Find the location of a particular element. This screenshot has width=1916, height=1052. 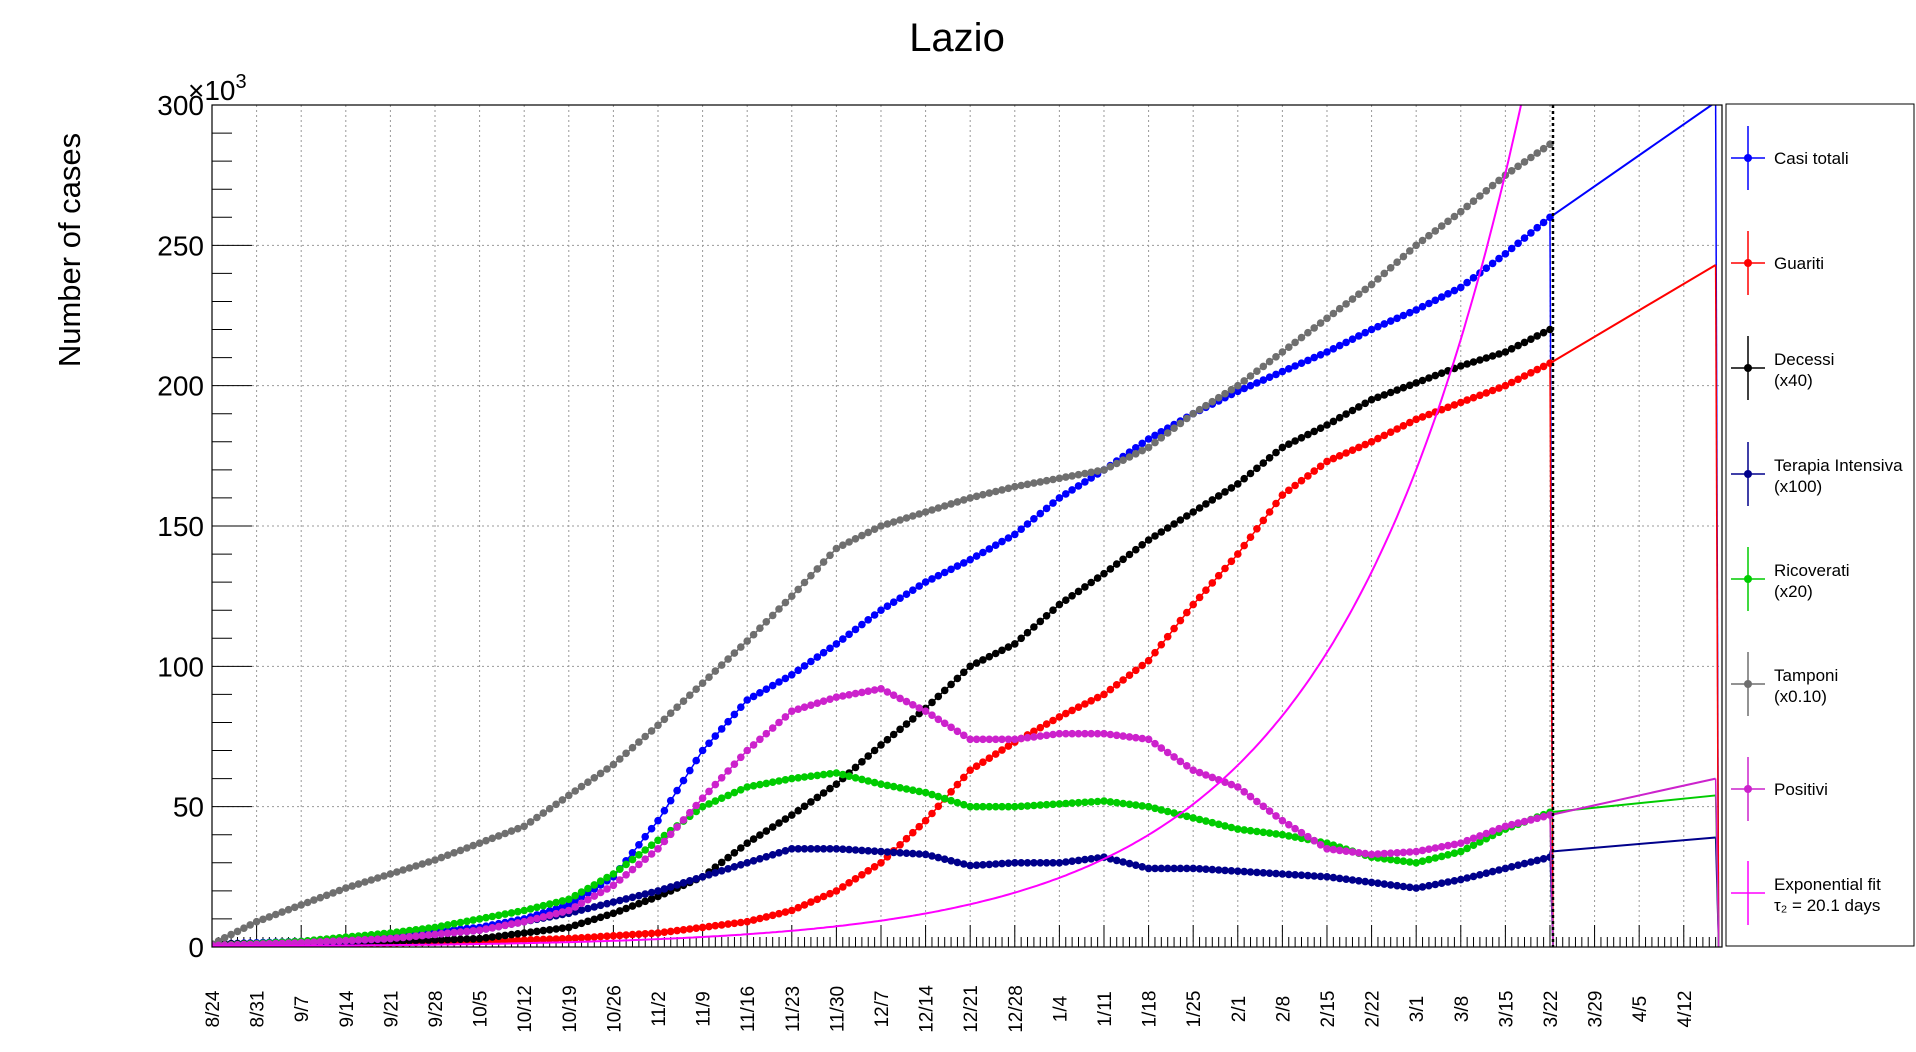

x-tick-label: 10/5 is located at coordinates (481, 1009).